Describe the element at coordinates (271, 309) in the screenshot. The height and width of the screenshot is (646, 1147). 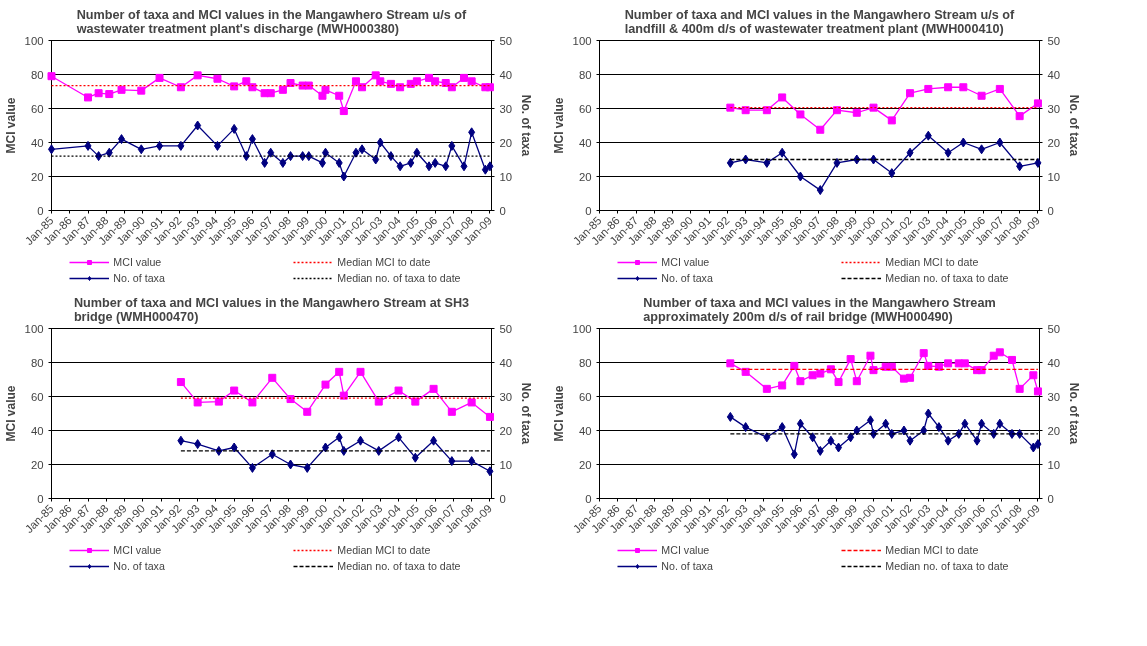
I see `chart-title: Number of taxa and MCI values in the Mangawhero Stream at SH3 bridge (WMH000470)` at that location.